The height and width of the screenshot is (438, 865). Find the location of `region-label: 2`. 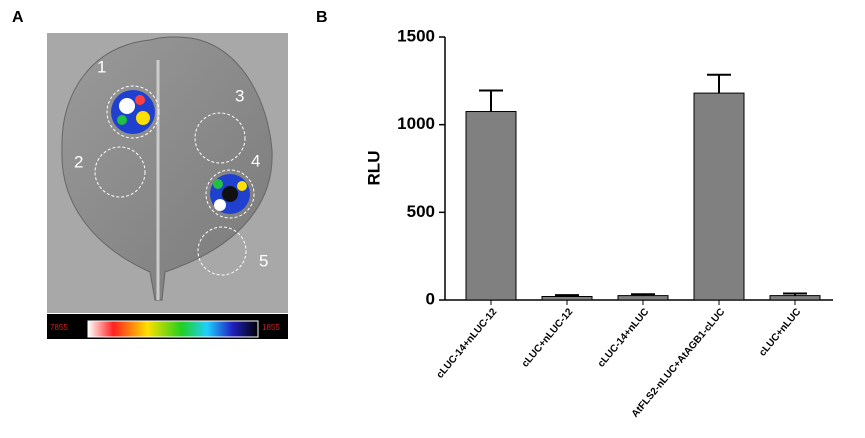

region-label: 2 is located at coordinates (78, 161).